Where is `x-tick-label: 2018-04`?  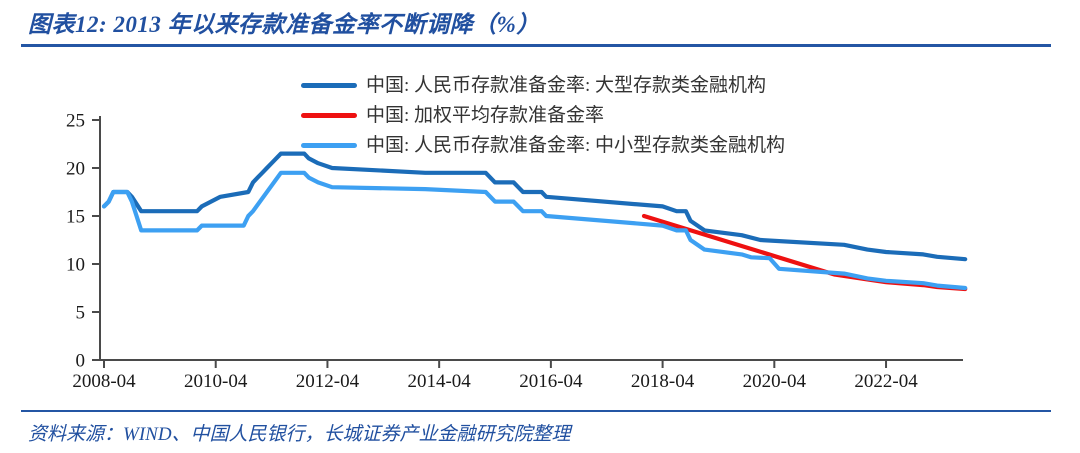
x-tick-label: 2018-04 is located at coordinates (663, 381).